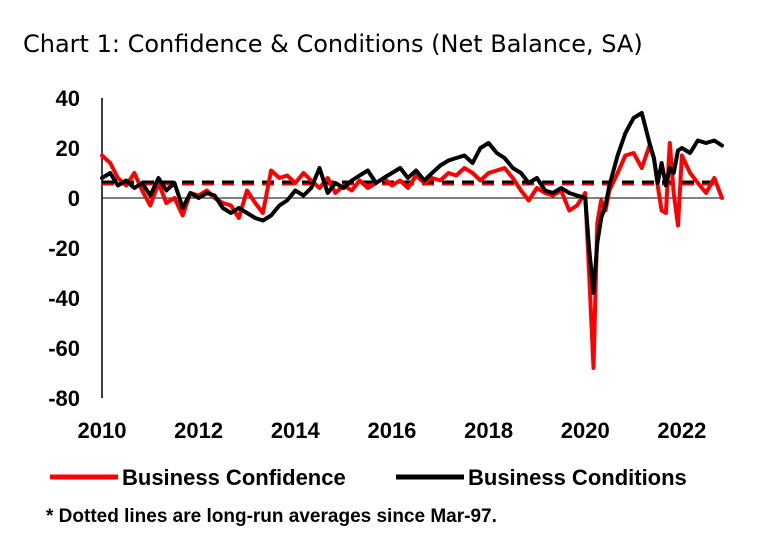 This screenshot has width=764, height=548. What do you see at coordinates (577, 477) in the screenshot?
I see `legend-label-business-conditions: Business Conditions` at bounding box center [577, 477].